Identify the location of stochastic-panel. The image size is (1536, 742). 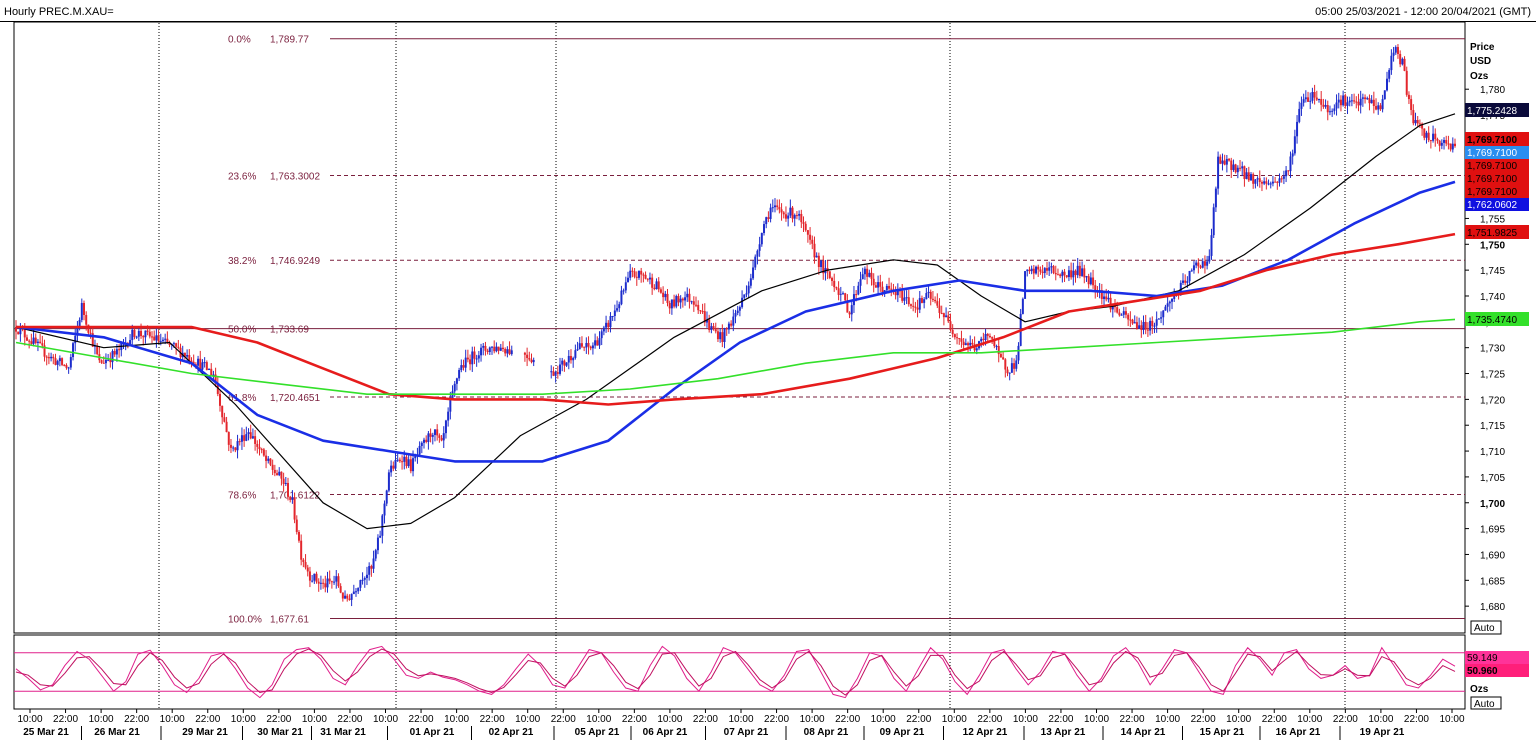
(739, 672).